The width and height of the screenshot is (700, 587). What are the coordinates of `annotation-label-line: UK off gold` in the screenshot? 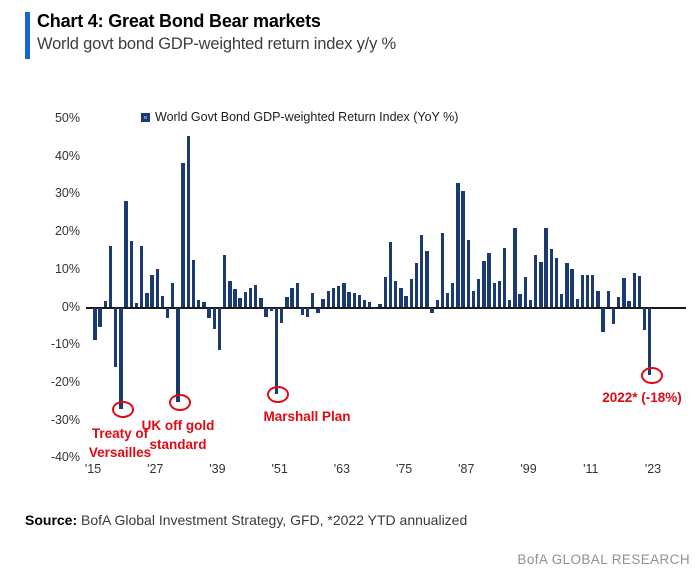 It's located at (178, 425).